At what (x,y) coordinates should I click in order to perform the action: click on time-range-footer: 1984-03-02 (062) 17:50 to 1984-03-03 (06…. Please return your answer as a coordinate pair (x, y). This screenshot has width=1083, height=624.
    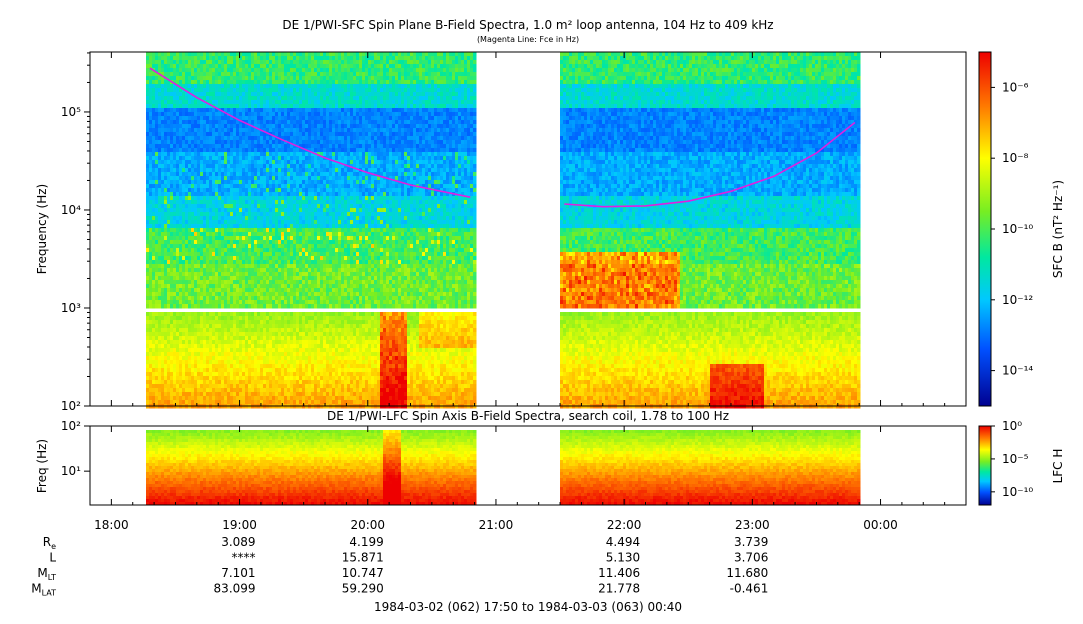
    Looking at the image, I should click on (528, 607).